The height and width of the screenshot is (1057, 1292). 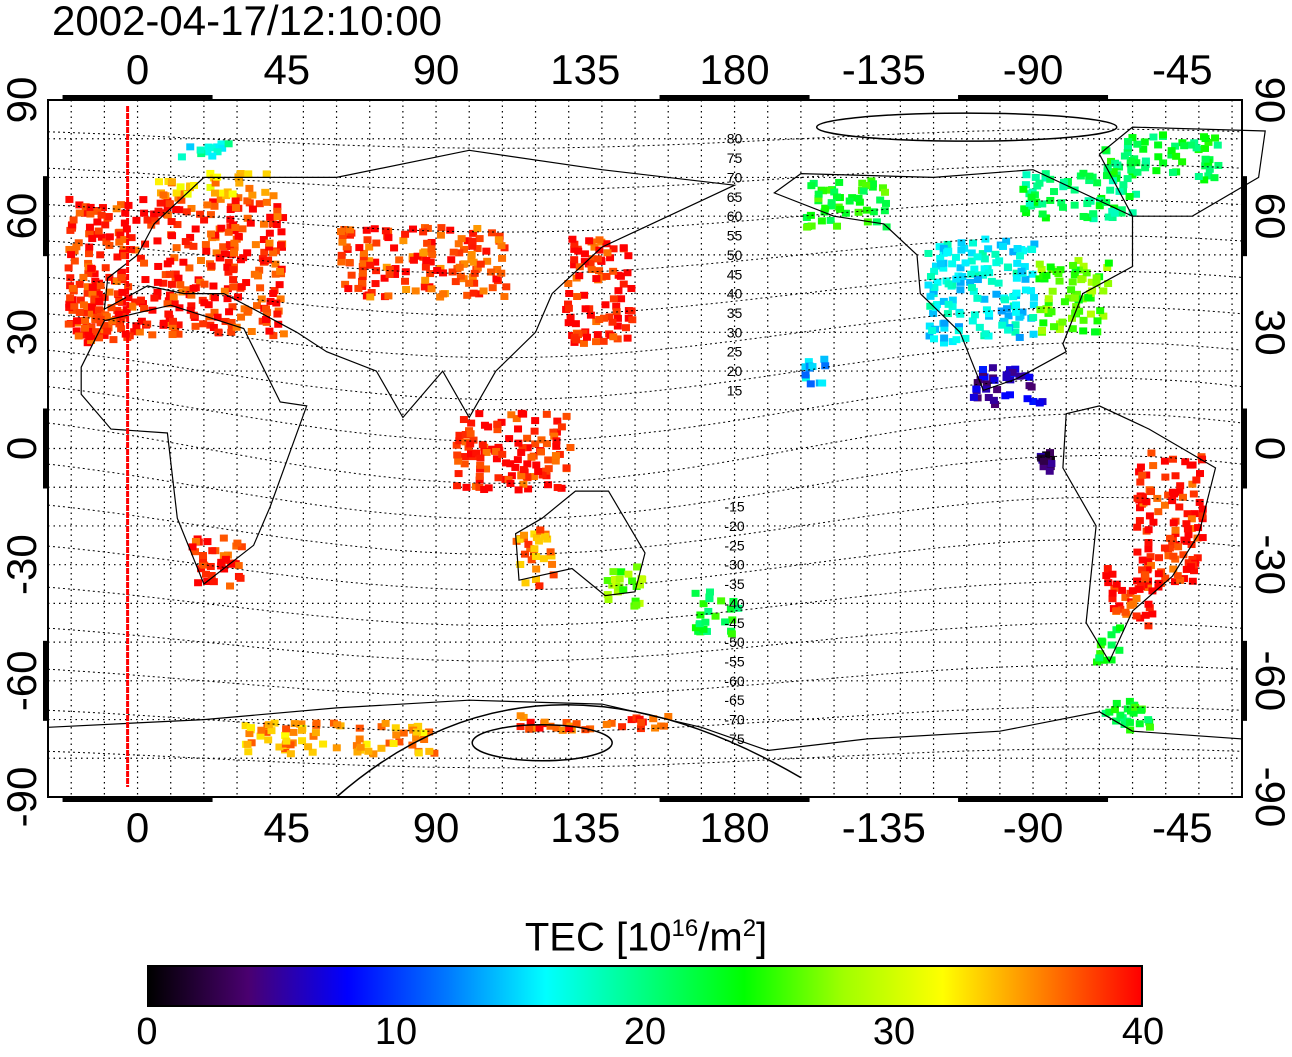 I want to click on bottom-lon-label: -90, so click(x=1033, y=827).